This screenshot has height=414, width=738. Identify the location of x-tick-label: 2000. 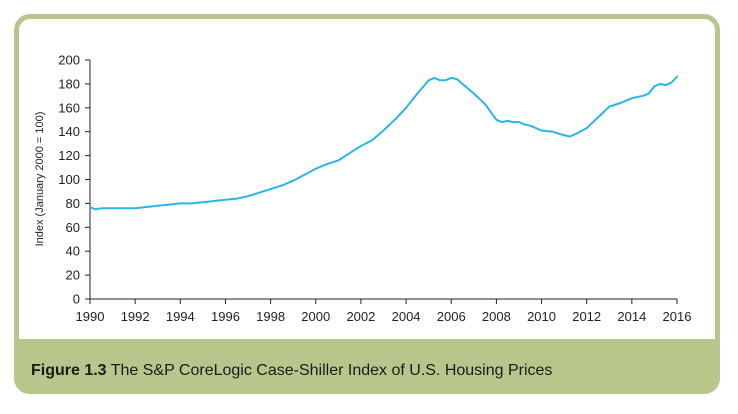
(315, 316).